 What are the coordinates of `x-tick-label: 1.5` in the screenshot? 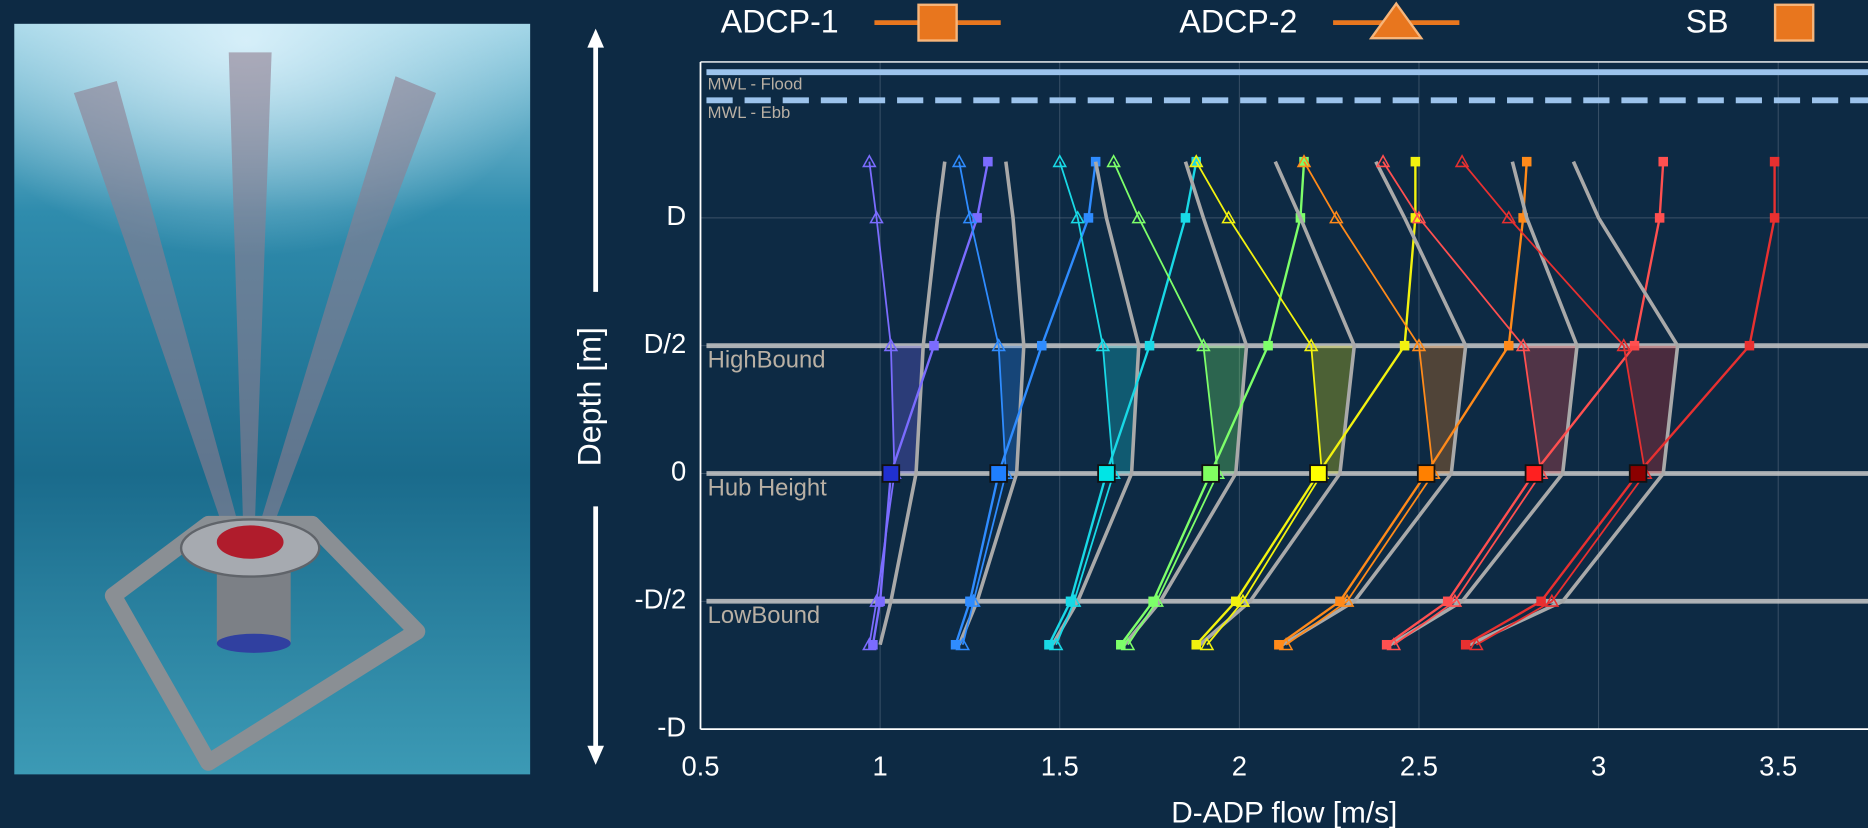 It's located at (1060, 766).